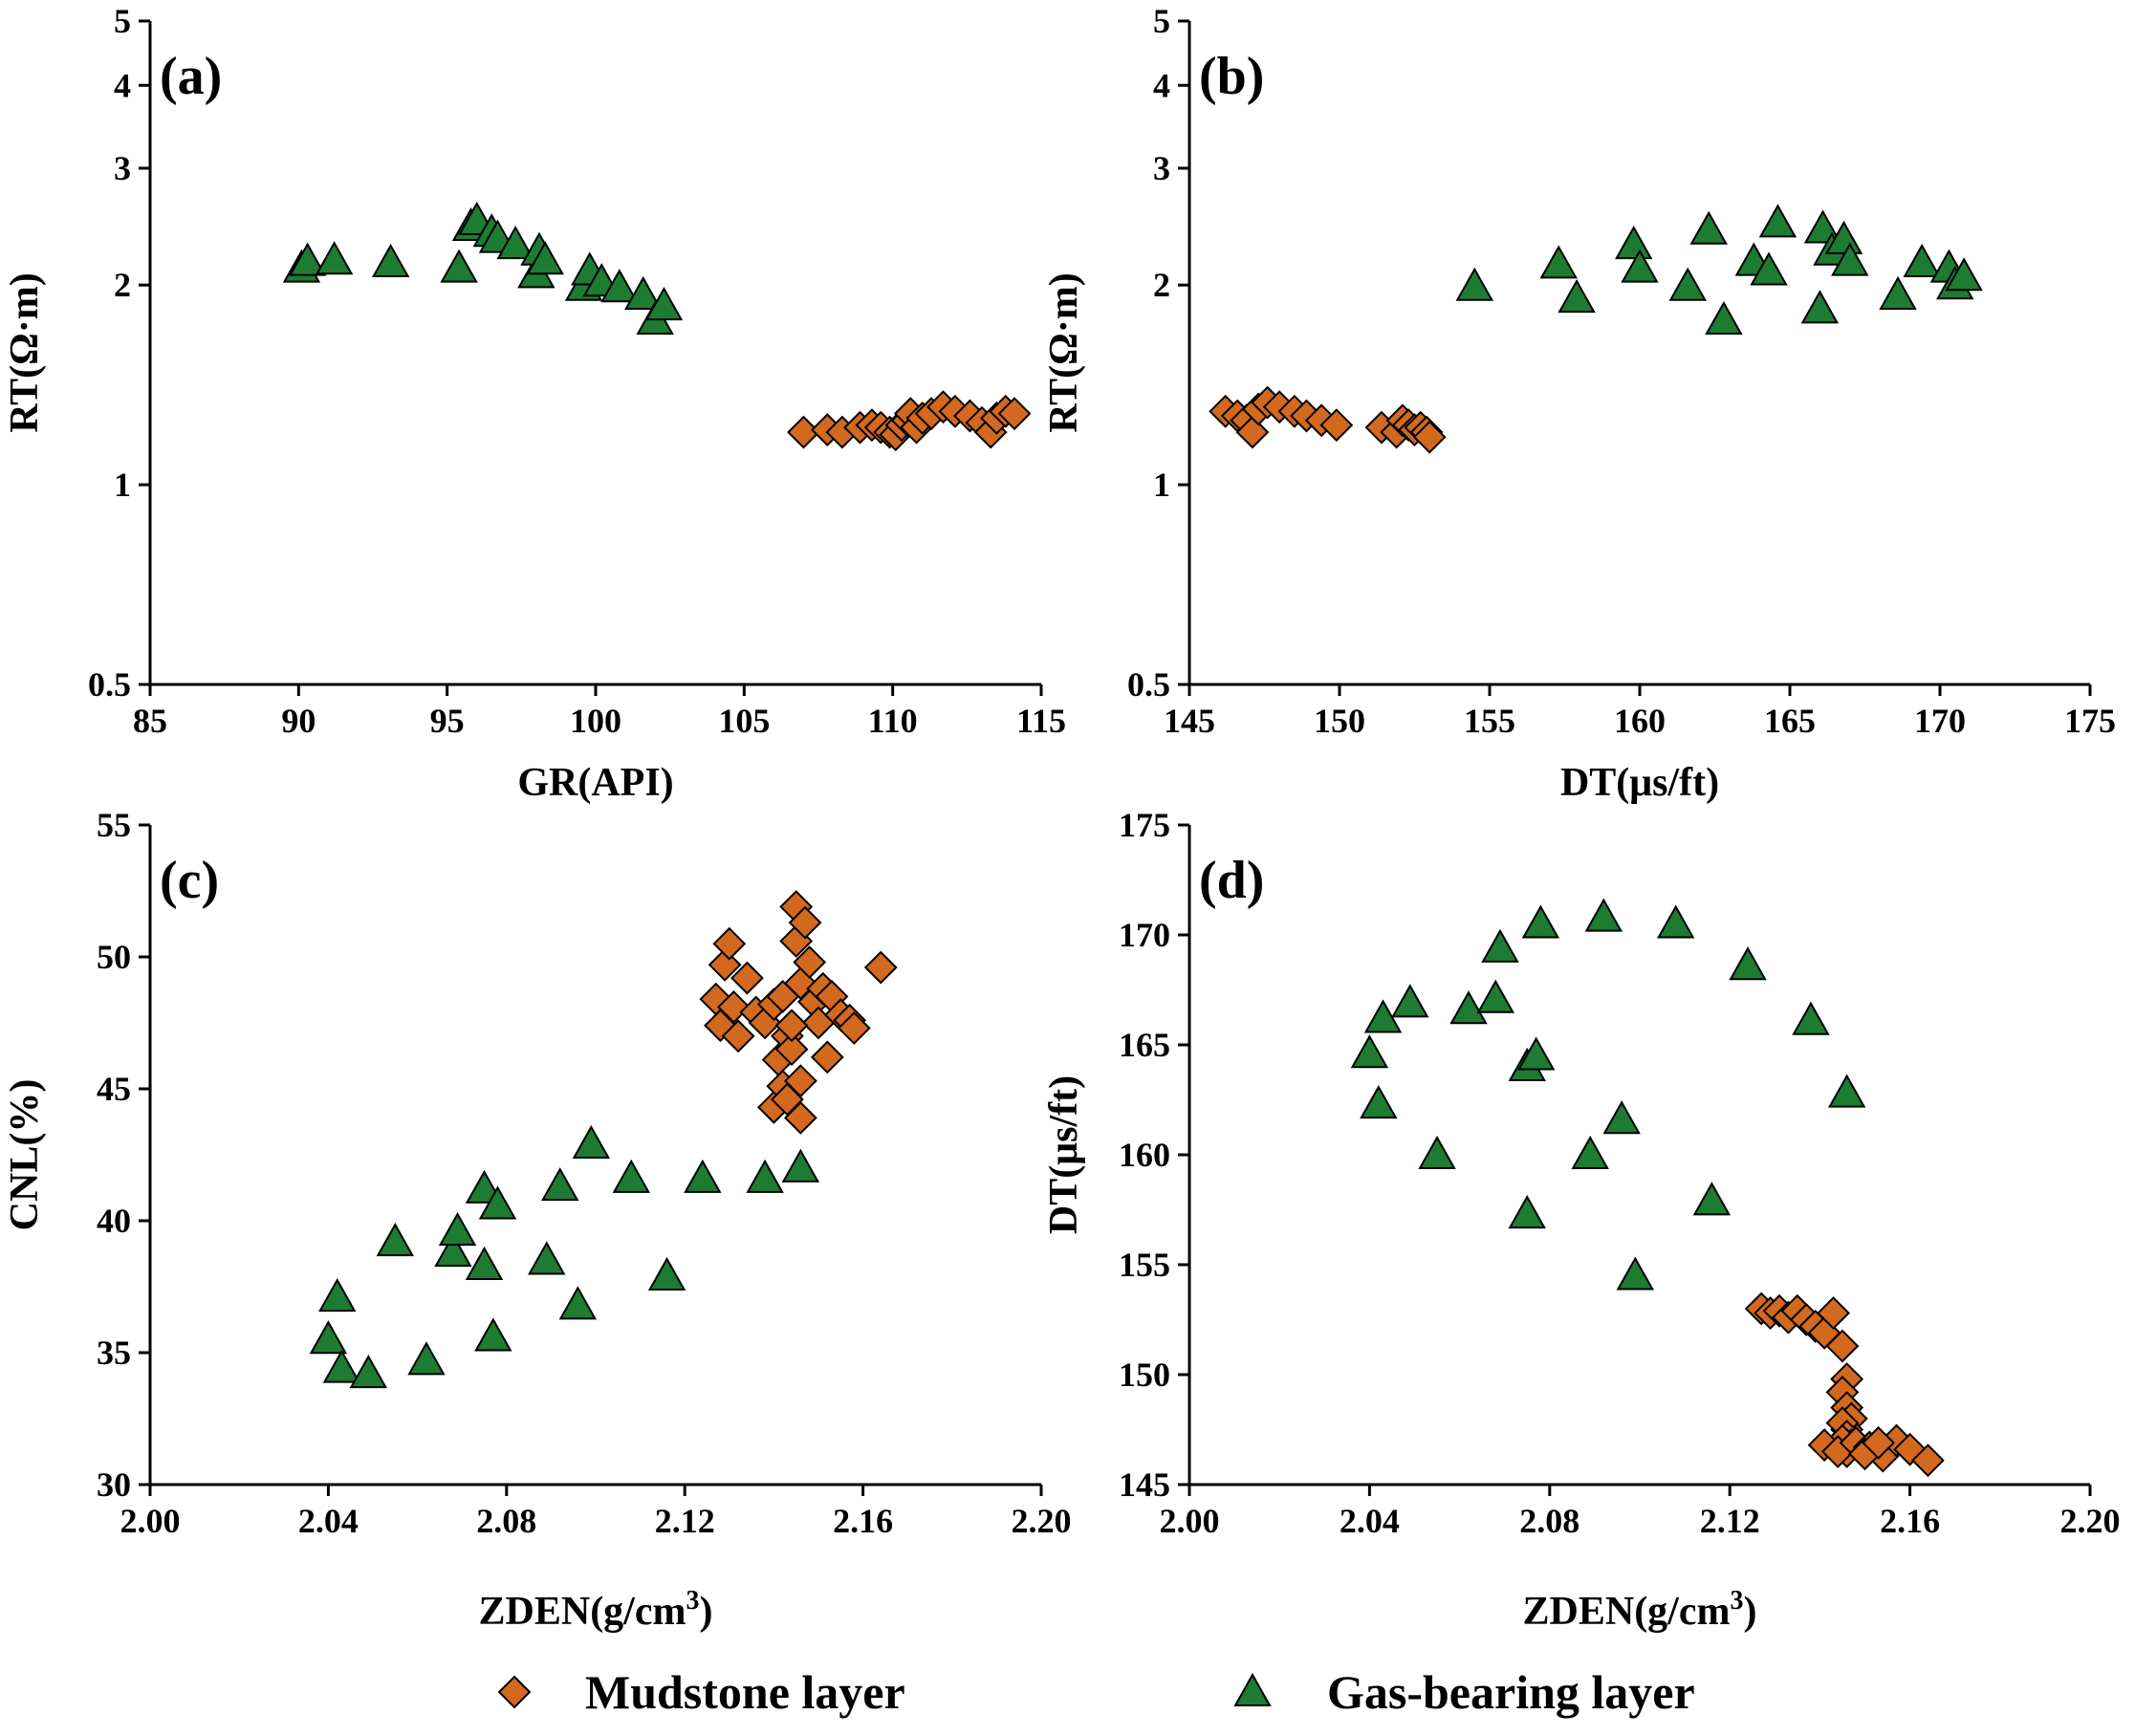 The width and height of the screenshot is (2135, 1736). I want to click on x-tick-label: 100, so click(596, 721).